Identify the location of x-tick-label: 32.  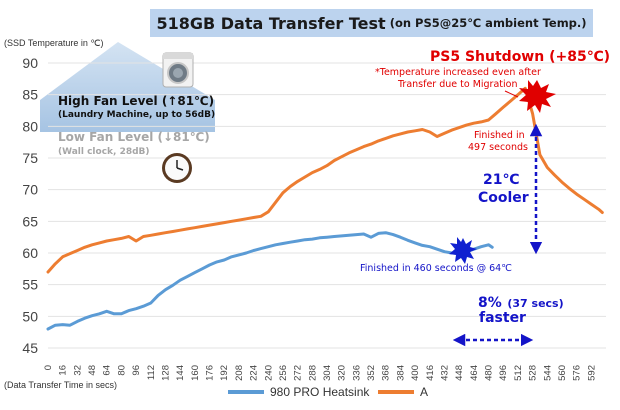
(77, 370).